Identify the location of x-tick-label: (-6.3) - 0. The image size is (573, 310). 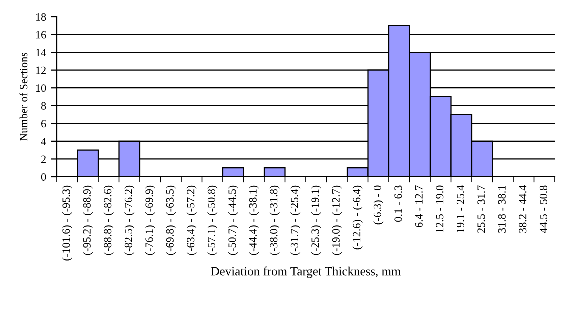
(379, 205).